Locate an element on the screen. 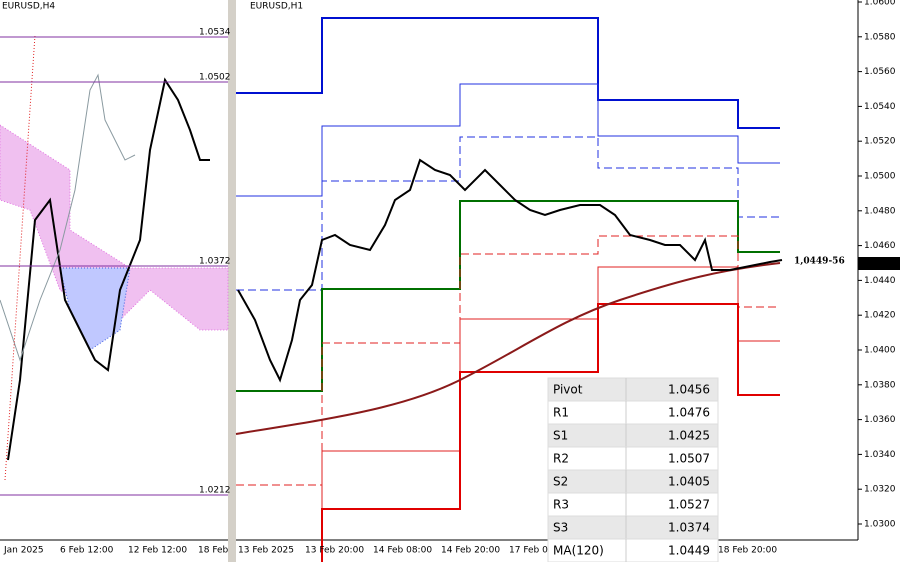 This screenshot has width=900, height=562. row-value: 1.0456 is located at coordinates (689, 390).